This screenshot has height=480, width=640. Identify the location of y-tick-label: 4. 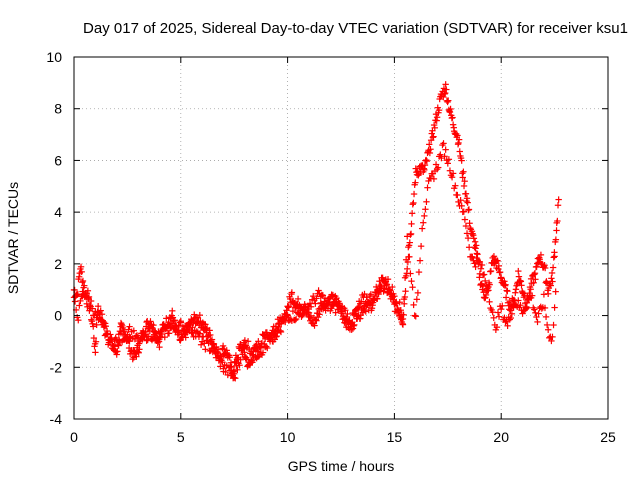
(58, 212).